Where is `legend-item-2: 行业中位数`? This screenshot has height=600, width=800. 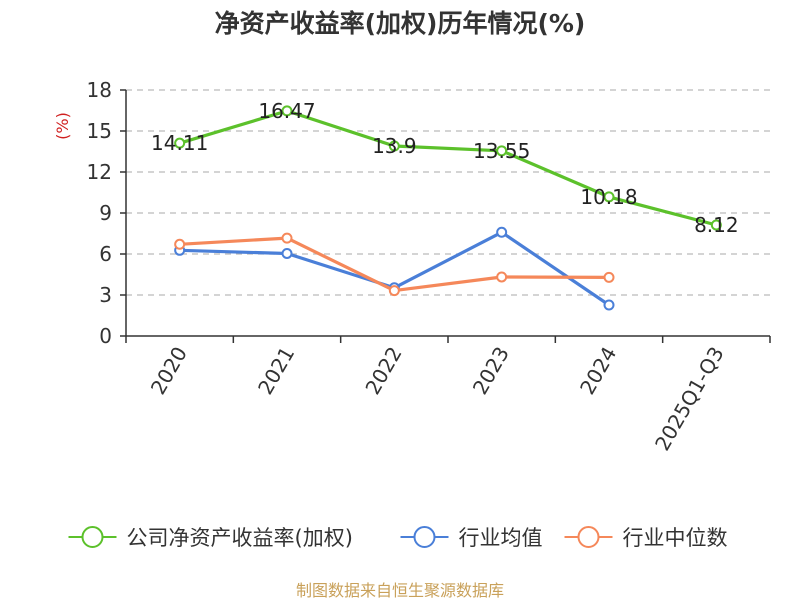
legend-item-2: 行业中位数 is located at coordinates (646, 538).